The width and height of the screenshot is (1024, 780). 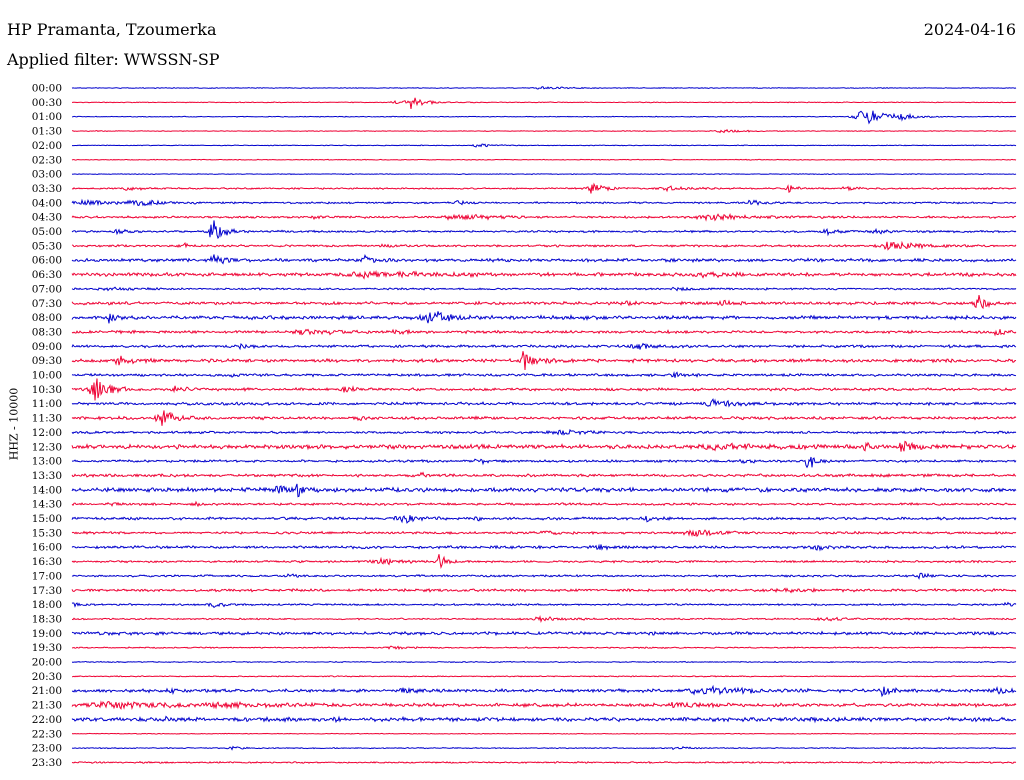 I want to click on time-label: 14:00, so click(x=47, y=490).